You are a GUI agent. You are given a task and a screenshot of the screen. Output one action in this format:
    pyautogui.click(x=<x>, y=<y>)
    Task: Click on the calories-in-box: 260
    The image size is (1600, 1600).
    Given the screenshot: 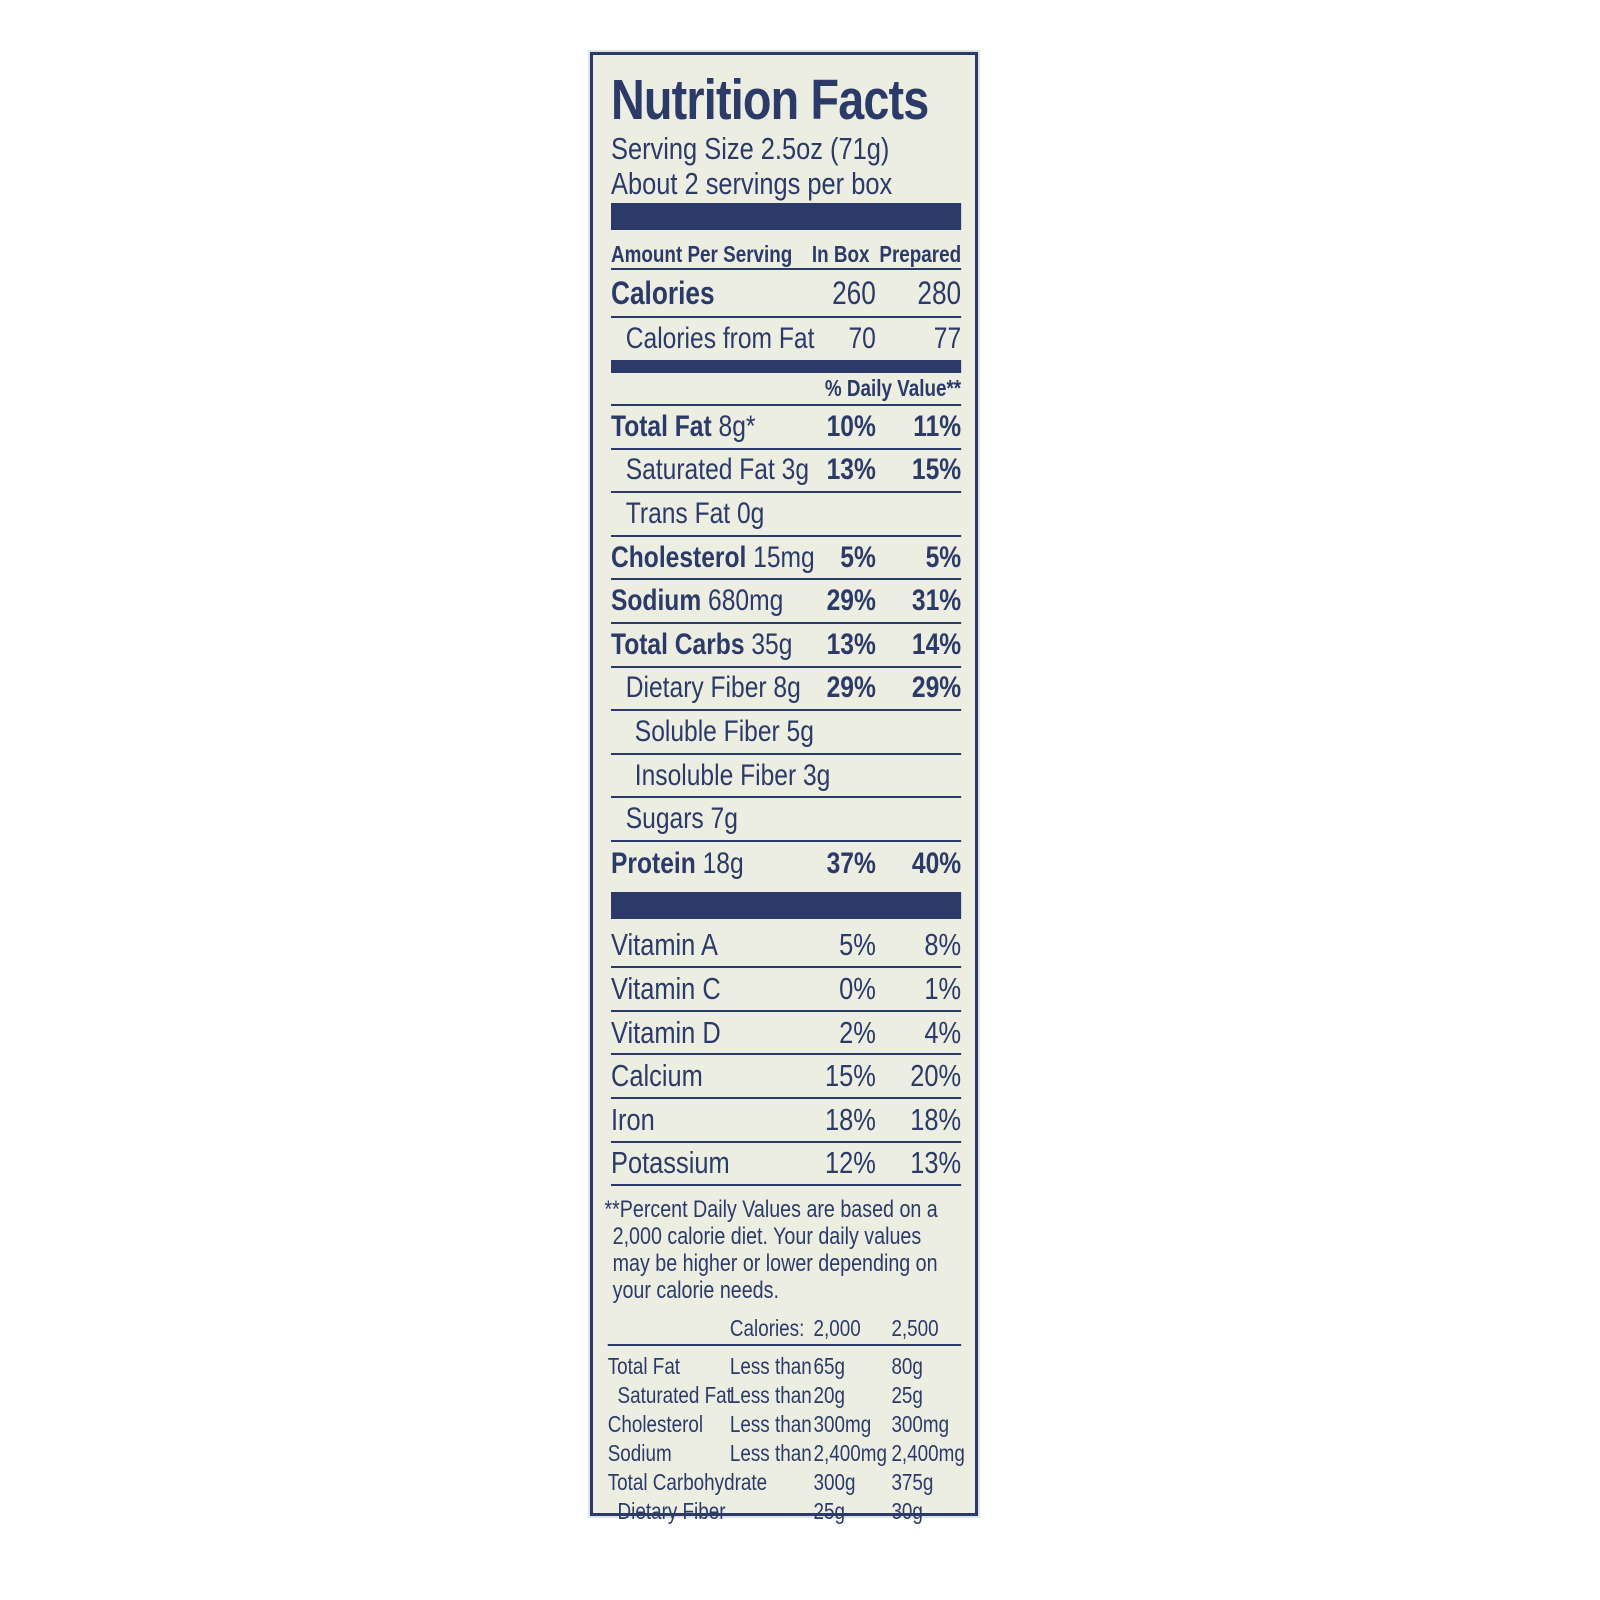 What is the action you would take?
    pyautogui.click(x=854, y=292)
    